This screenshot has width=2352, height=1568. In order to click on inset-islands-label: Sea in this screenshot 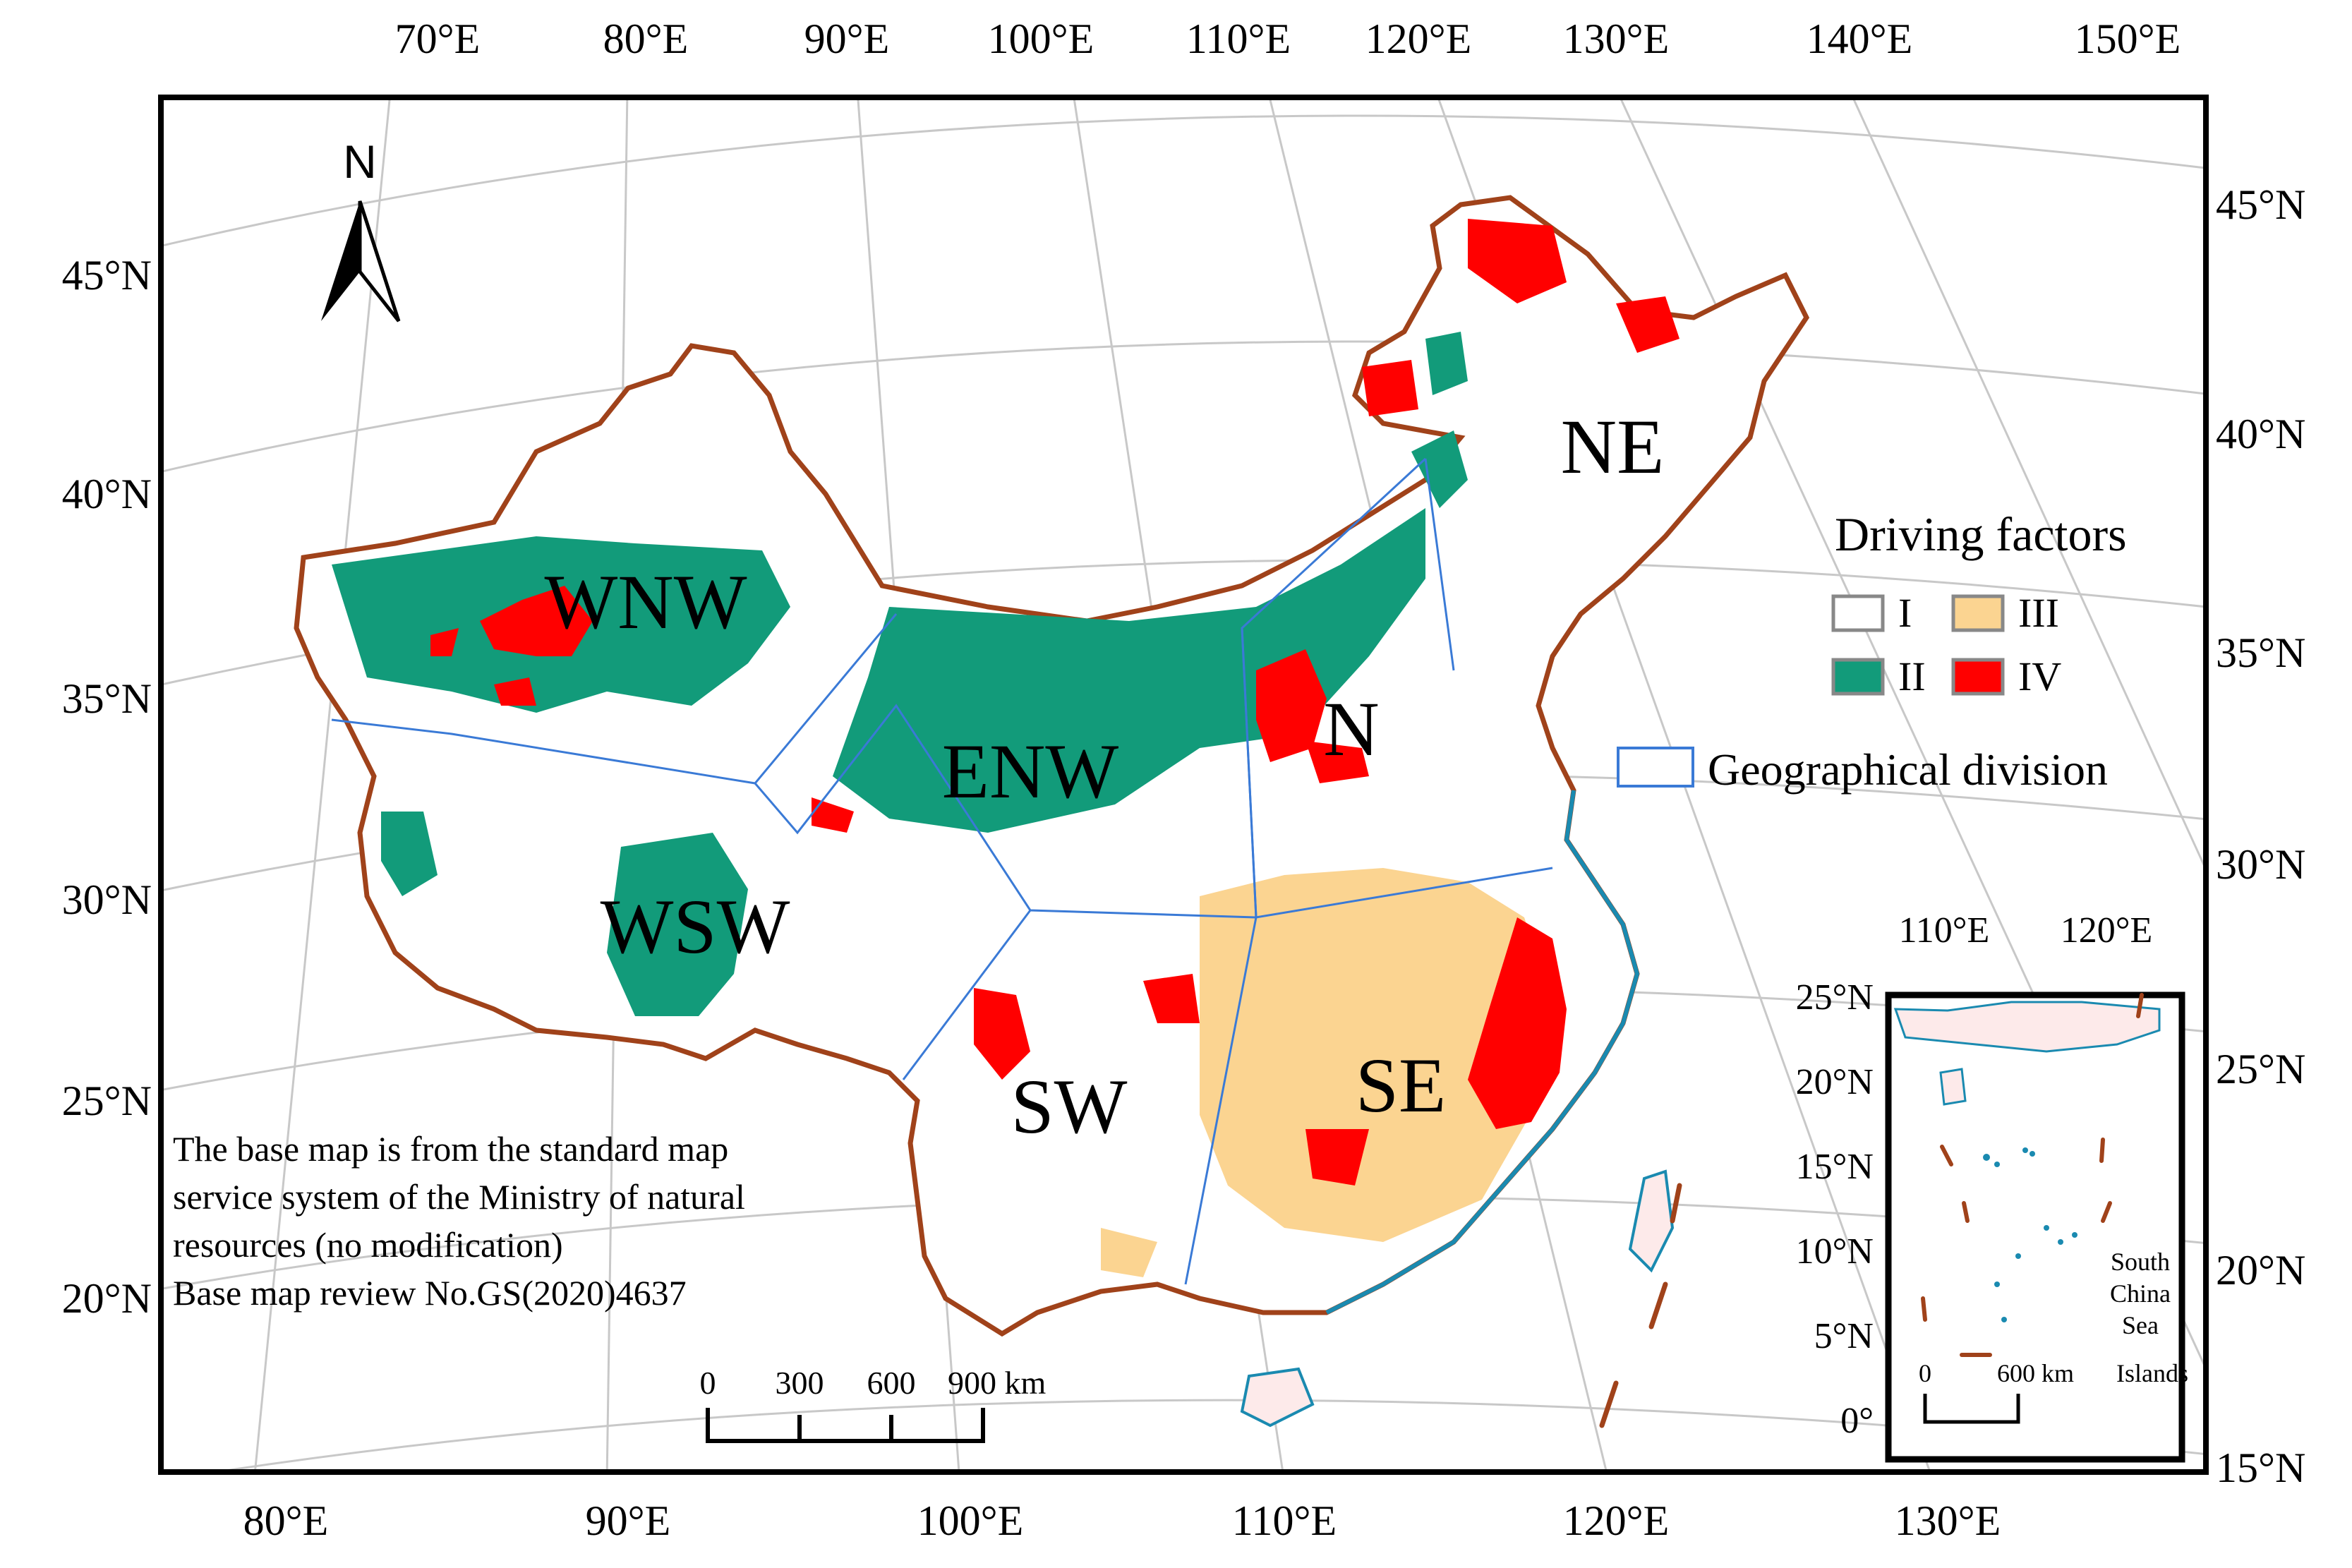, I will do `click(2140, 1325)`.